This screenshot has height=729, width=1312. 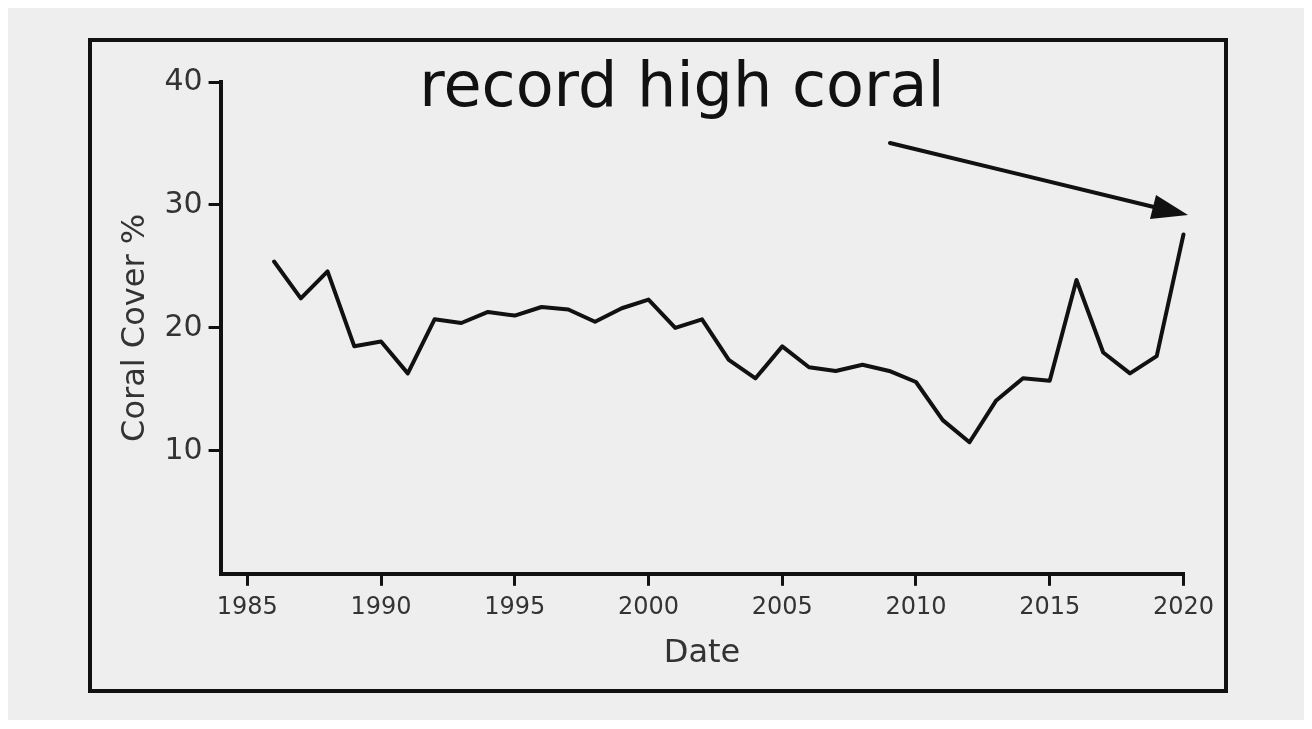 I want to click on x-tick-label: 2010, so click(x=916, y=606).